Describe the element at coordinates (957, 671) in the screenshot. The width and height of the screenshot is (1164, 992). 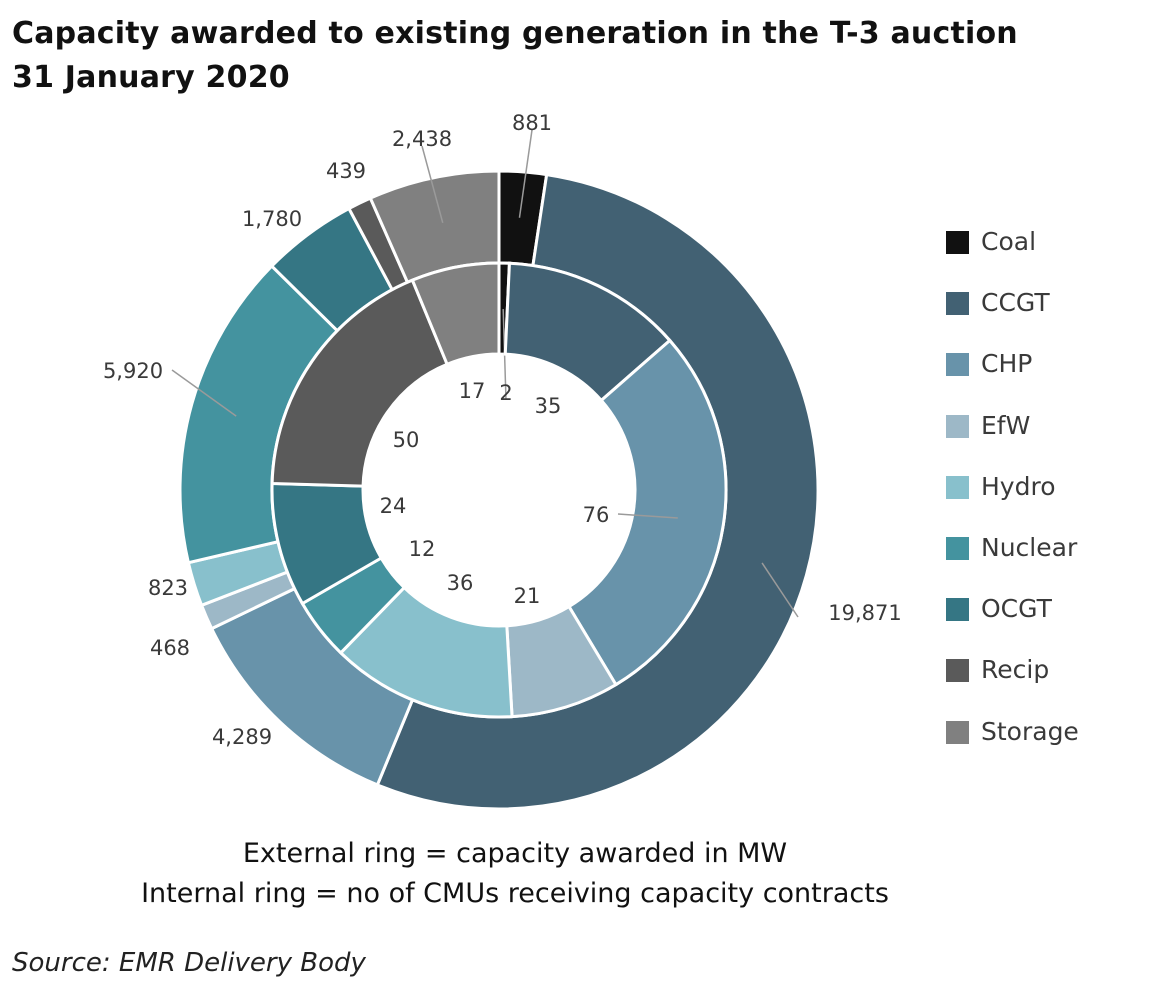
I see `legend-swatch-recip` at that location.